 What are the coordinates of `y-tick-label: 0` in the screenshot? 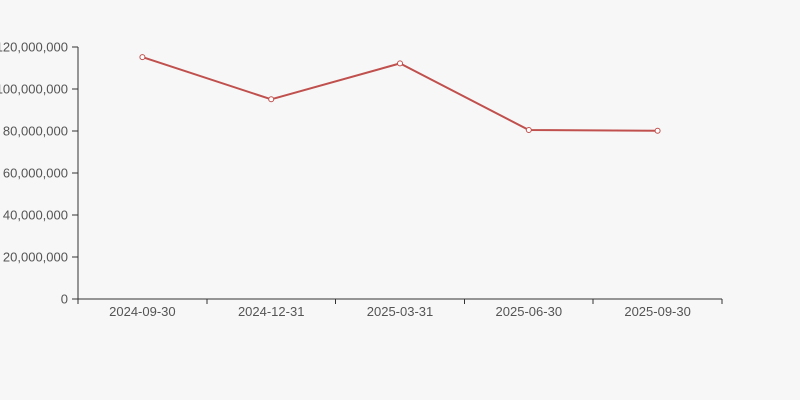 It's located at (64, 299).